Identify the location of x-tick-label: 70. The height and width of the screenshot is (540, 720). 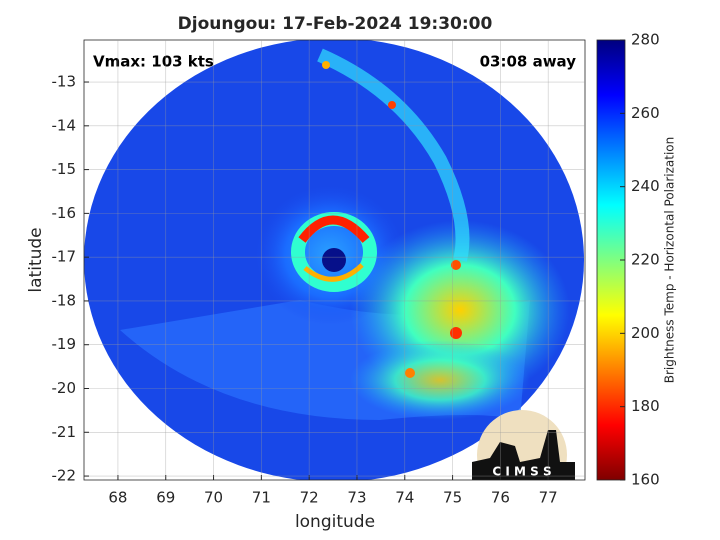
(213, 498).